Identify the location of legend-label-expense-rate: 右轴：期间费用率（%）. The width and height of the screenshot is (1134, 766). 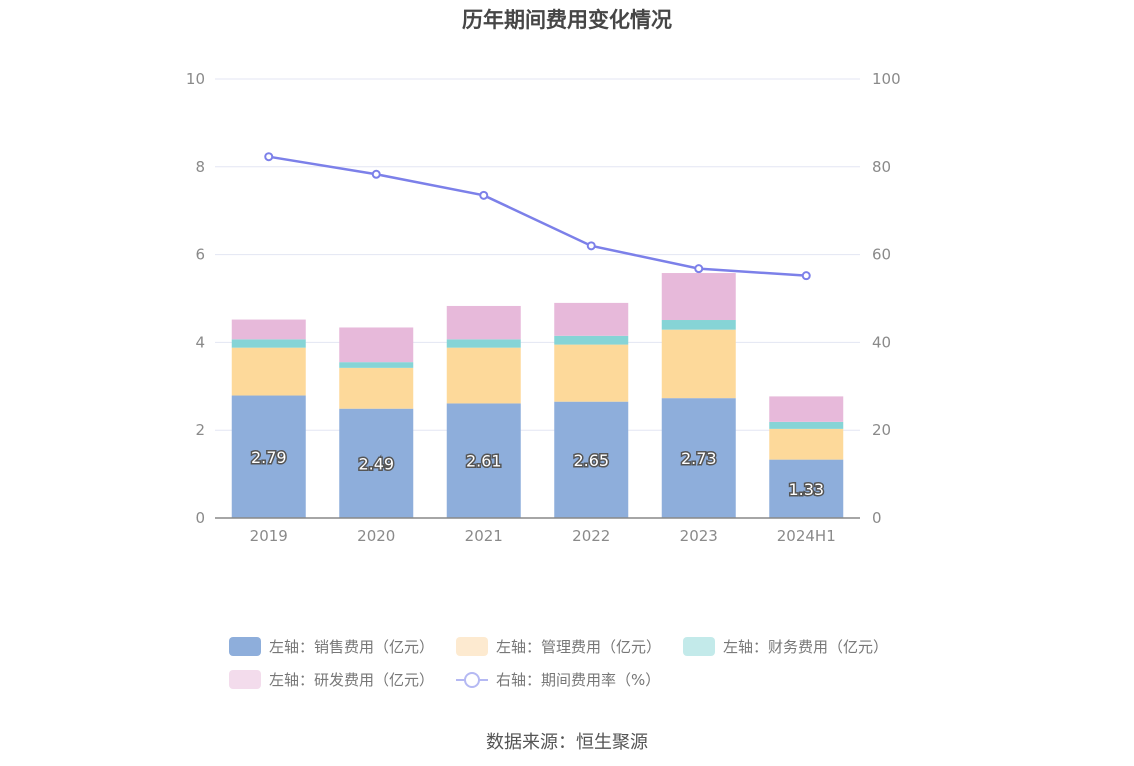
(578, 680).